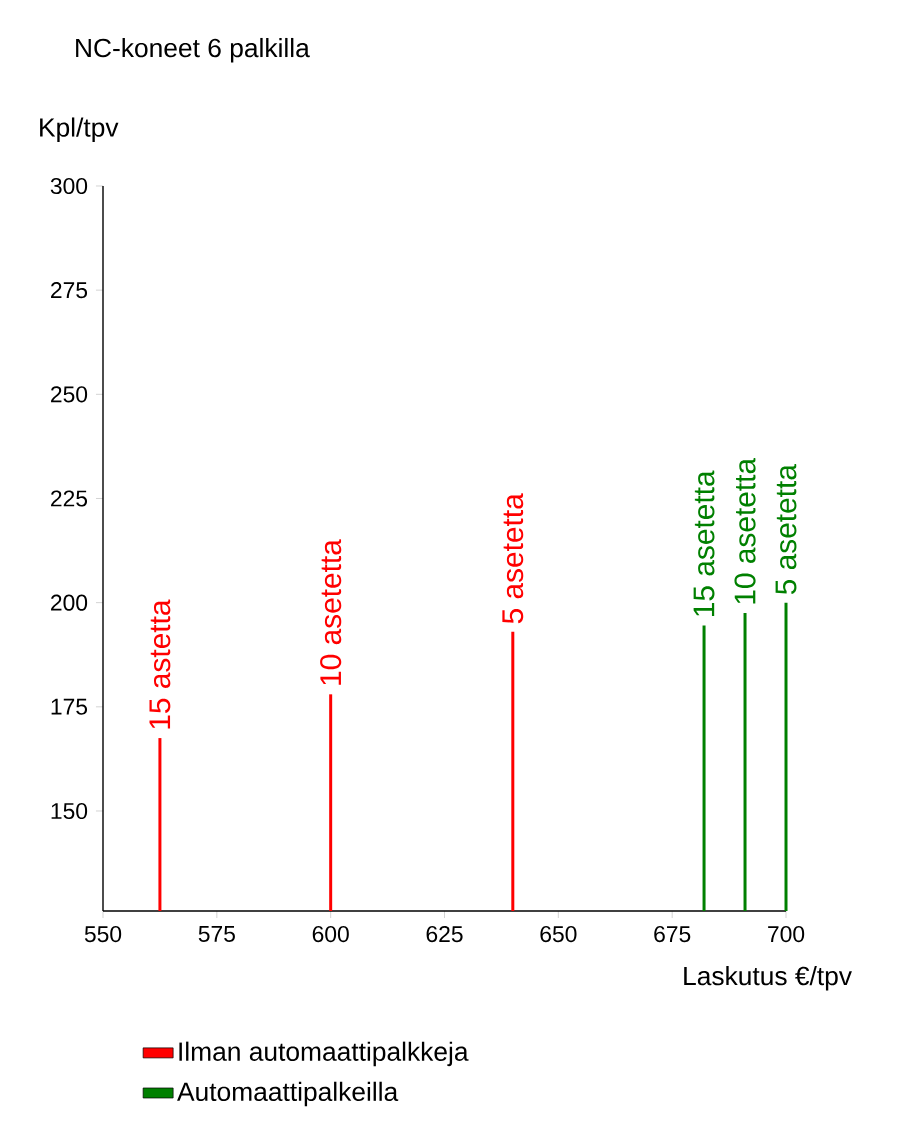 This screenshot has width=924, height=1122. What do you see at coordinates (288, 1094) in the screenshot?
I see `legend-label: Automaattipalkeilla` at bounding box center [288, 1094].